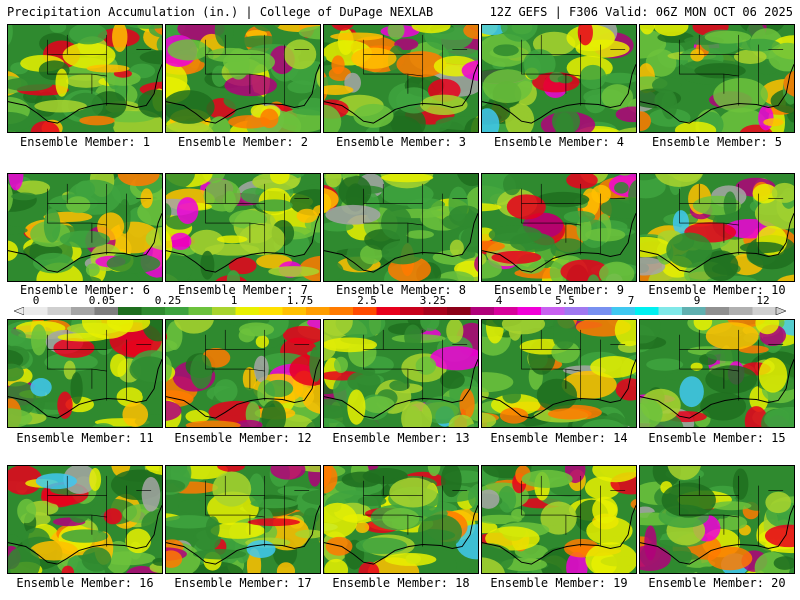 The width and height of the screenshot is (800, 600). Describe the element at coordinates (697, 300) in the screenshot. I see `legend-tick-label: 9` at that location.